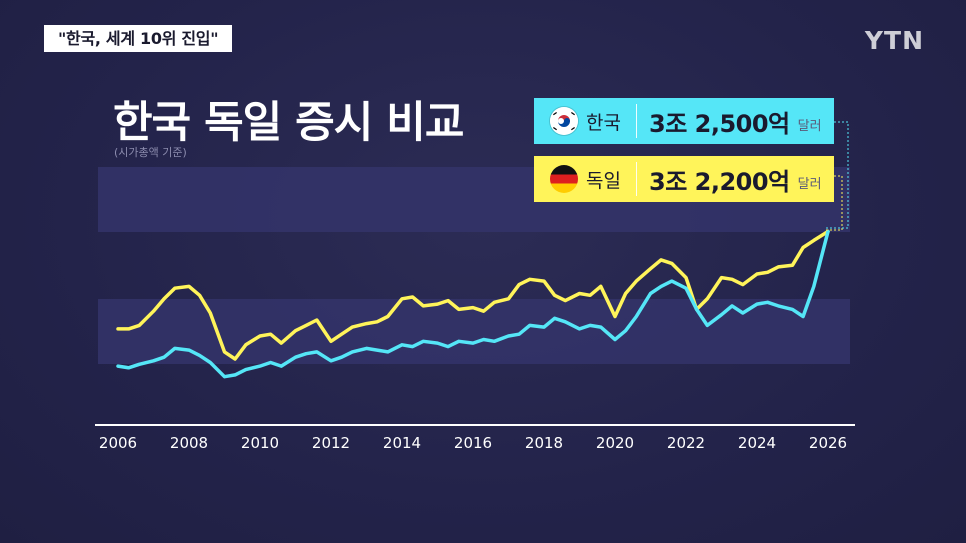  Describe the element at coordinates (564, 121) in the screenshot. I see `korea-flag-icon` at that location.